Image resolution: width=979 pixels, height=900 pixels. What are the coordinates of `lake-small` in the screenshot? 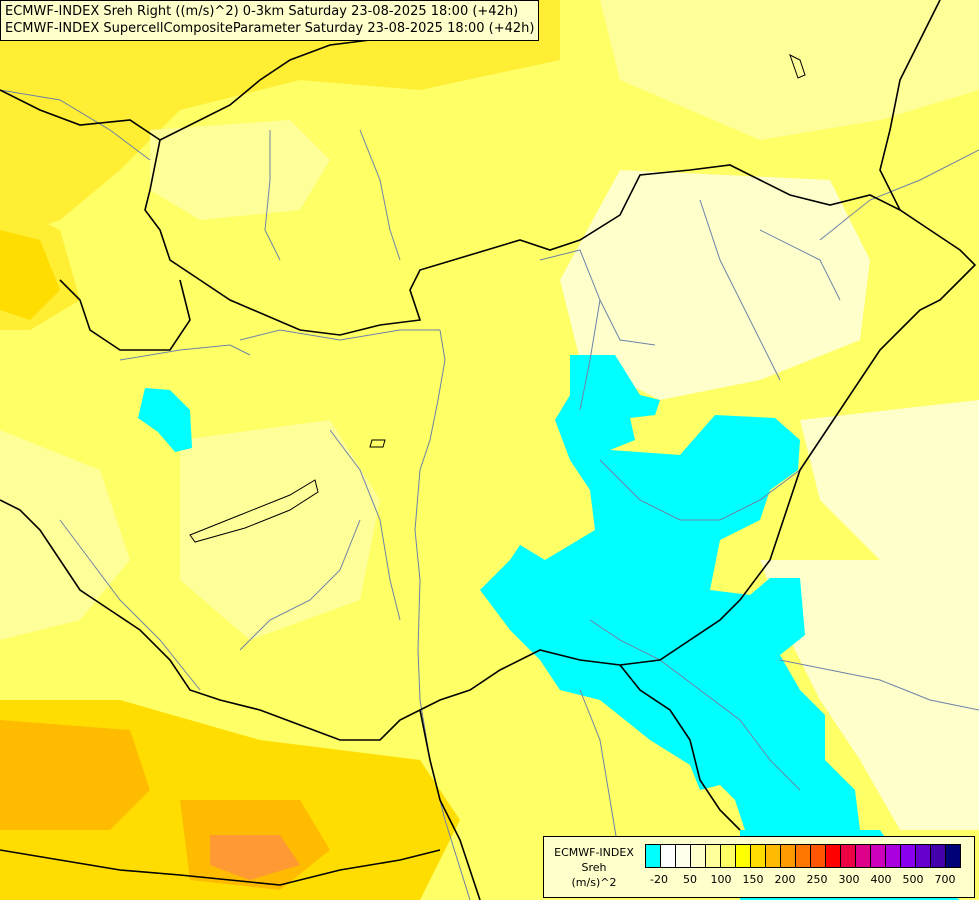 It's located at (377, 443).